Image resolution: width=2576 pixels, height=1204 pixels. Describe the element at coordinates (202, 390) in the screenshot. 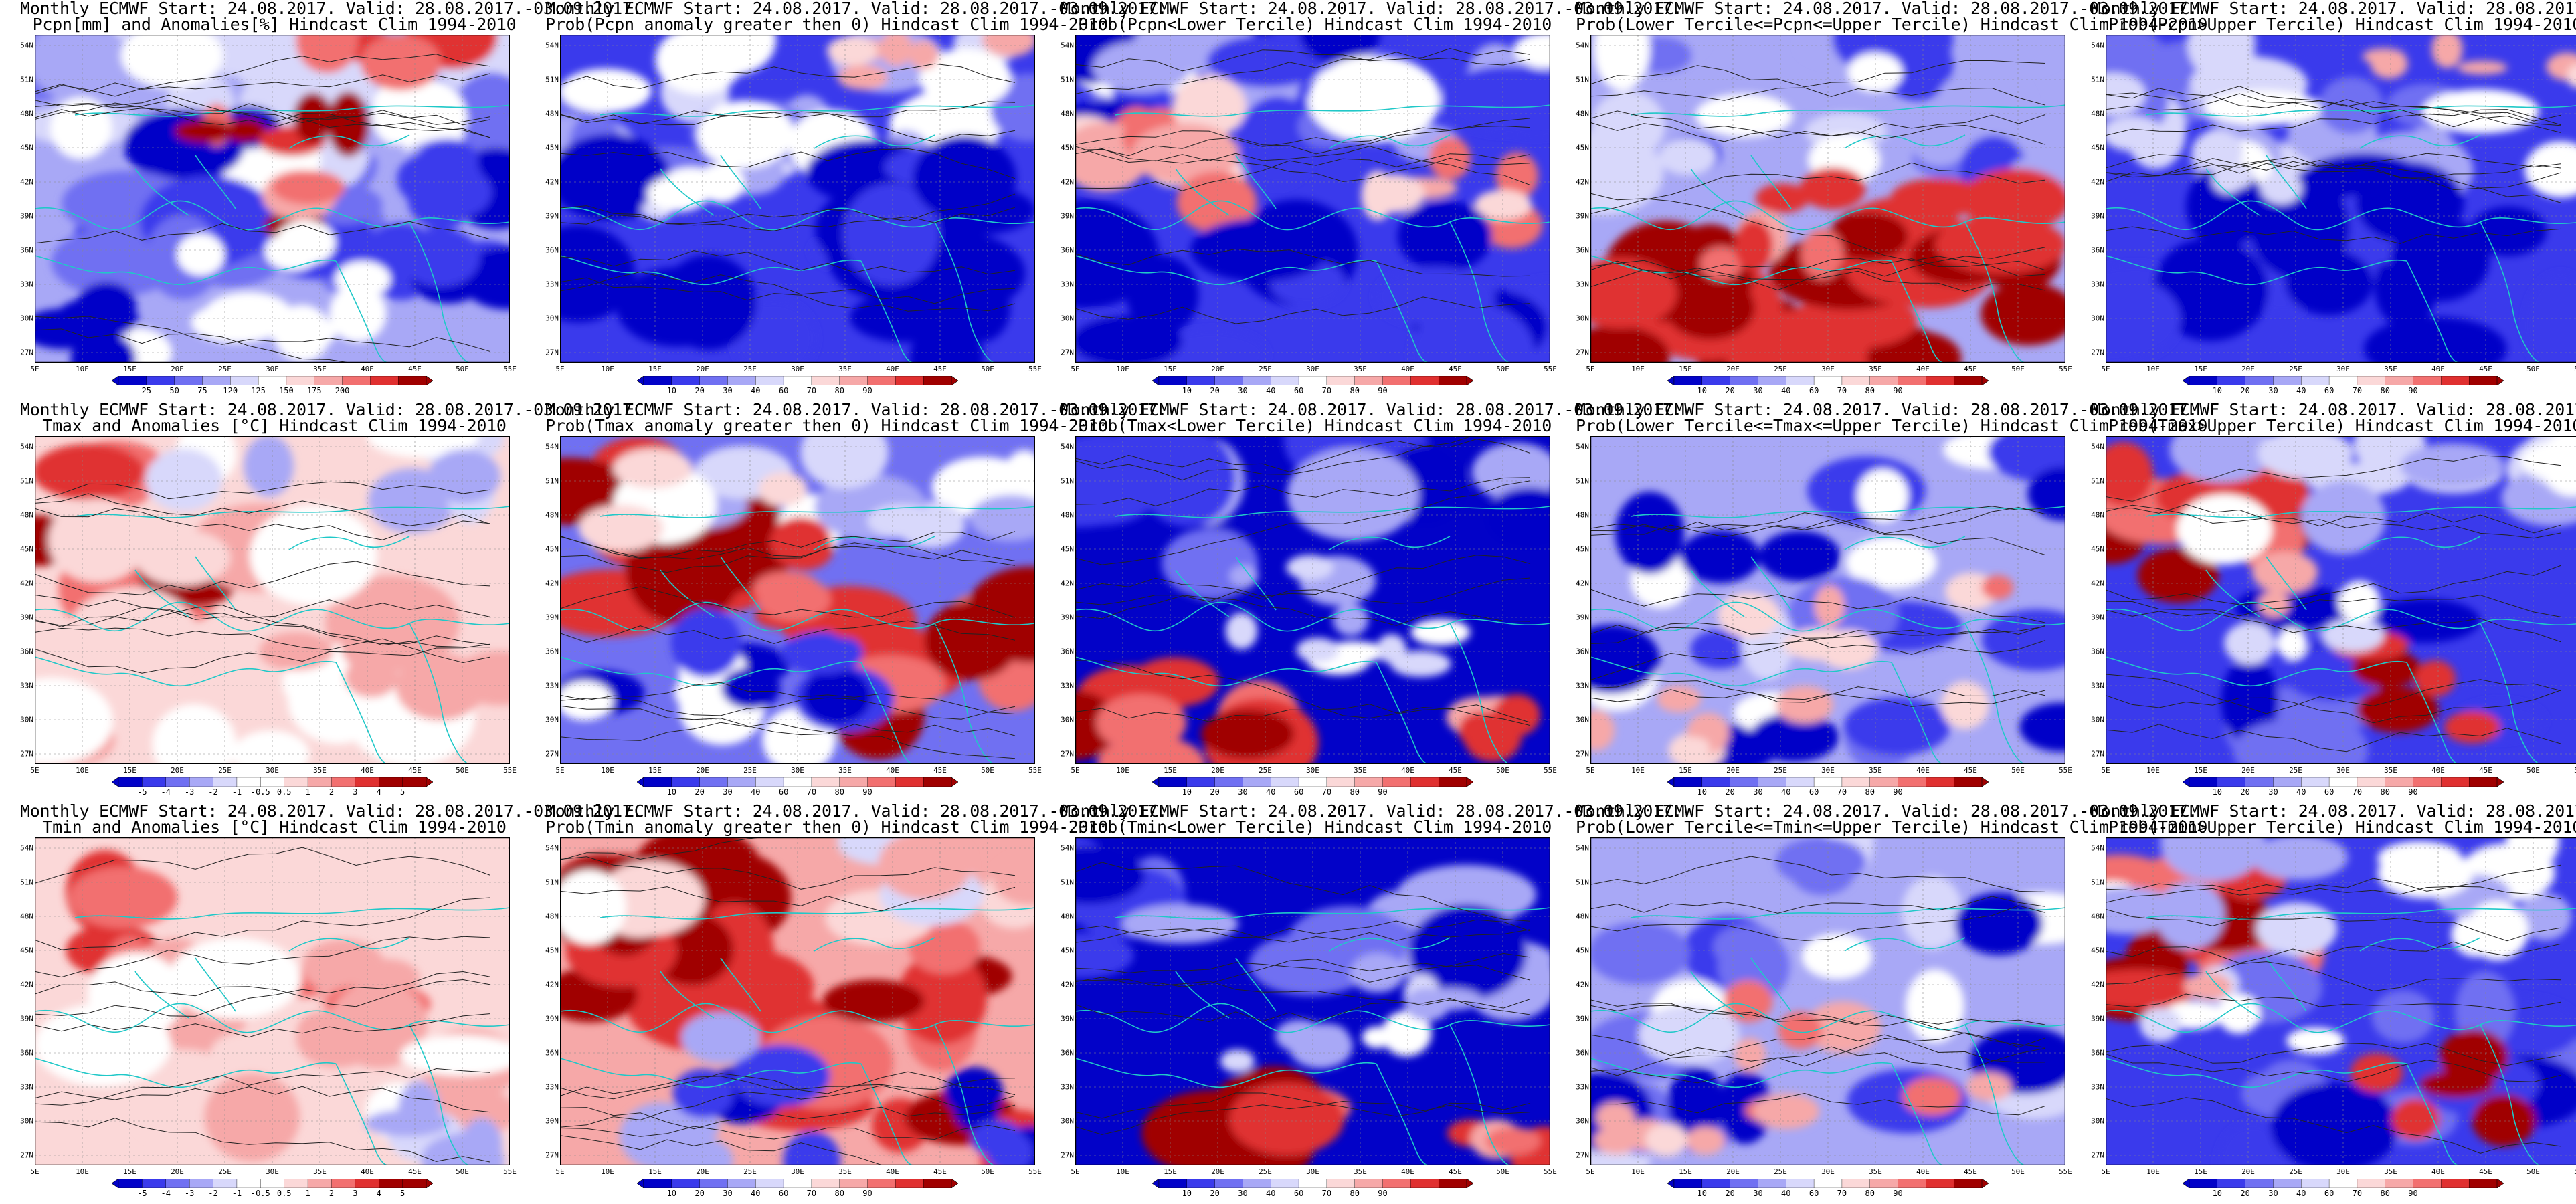

I see `colorbar-tick-label: 75` at that location.